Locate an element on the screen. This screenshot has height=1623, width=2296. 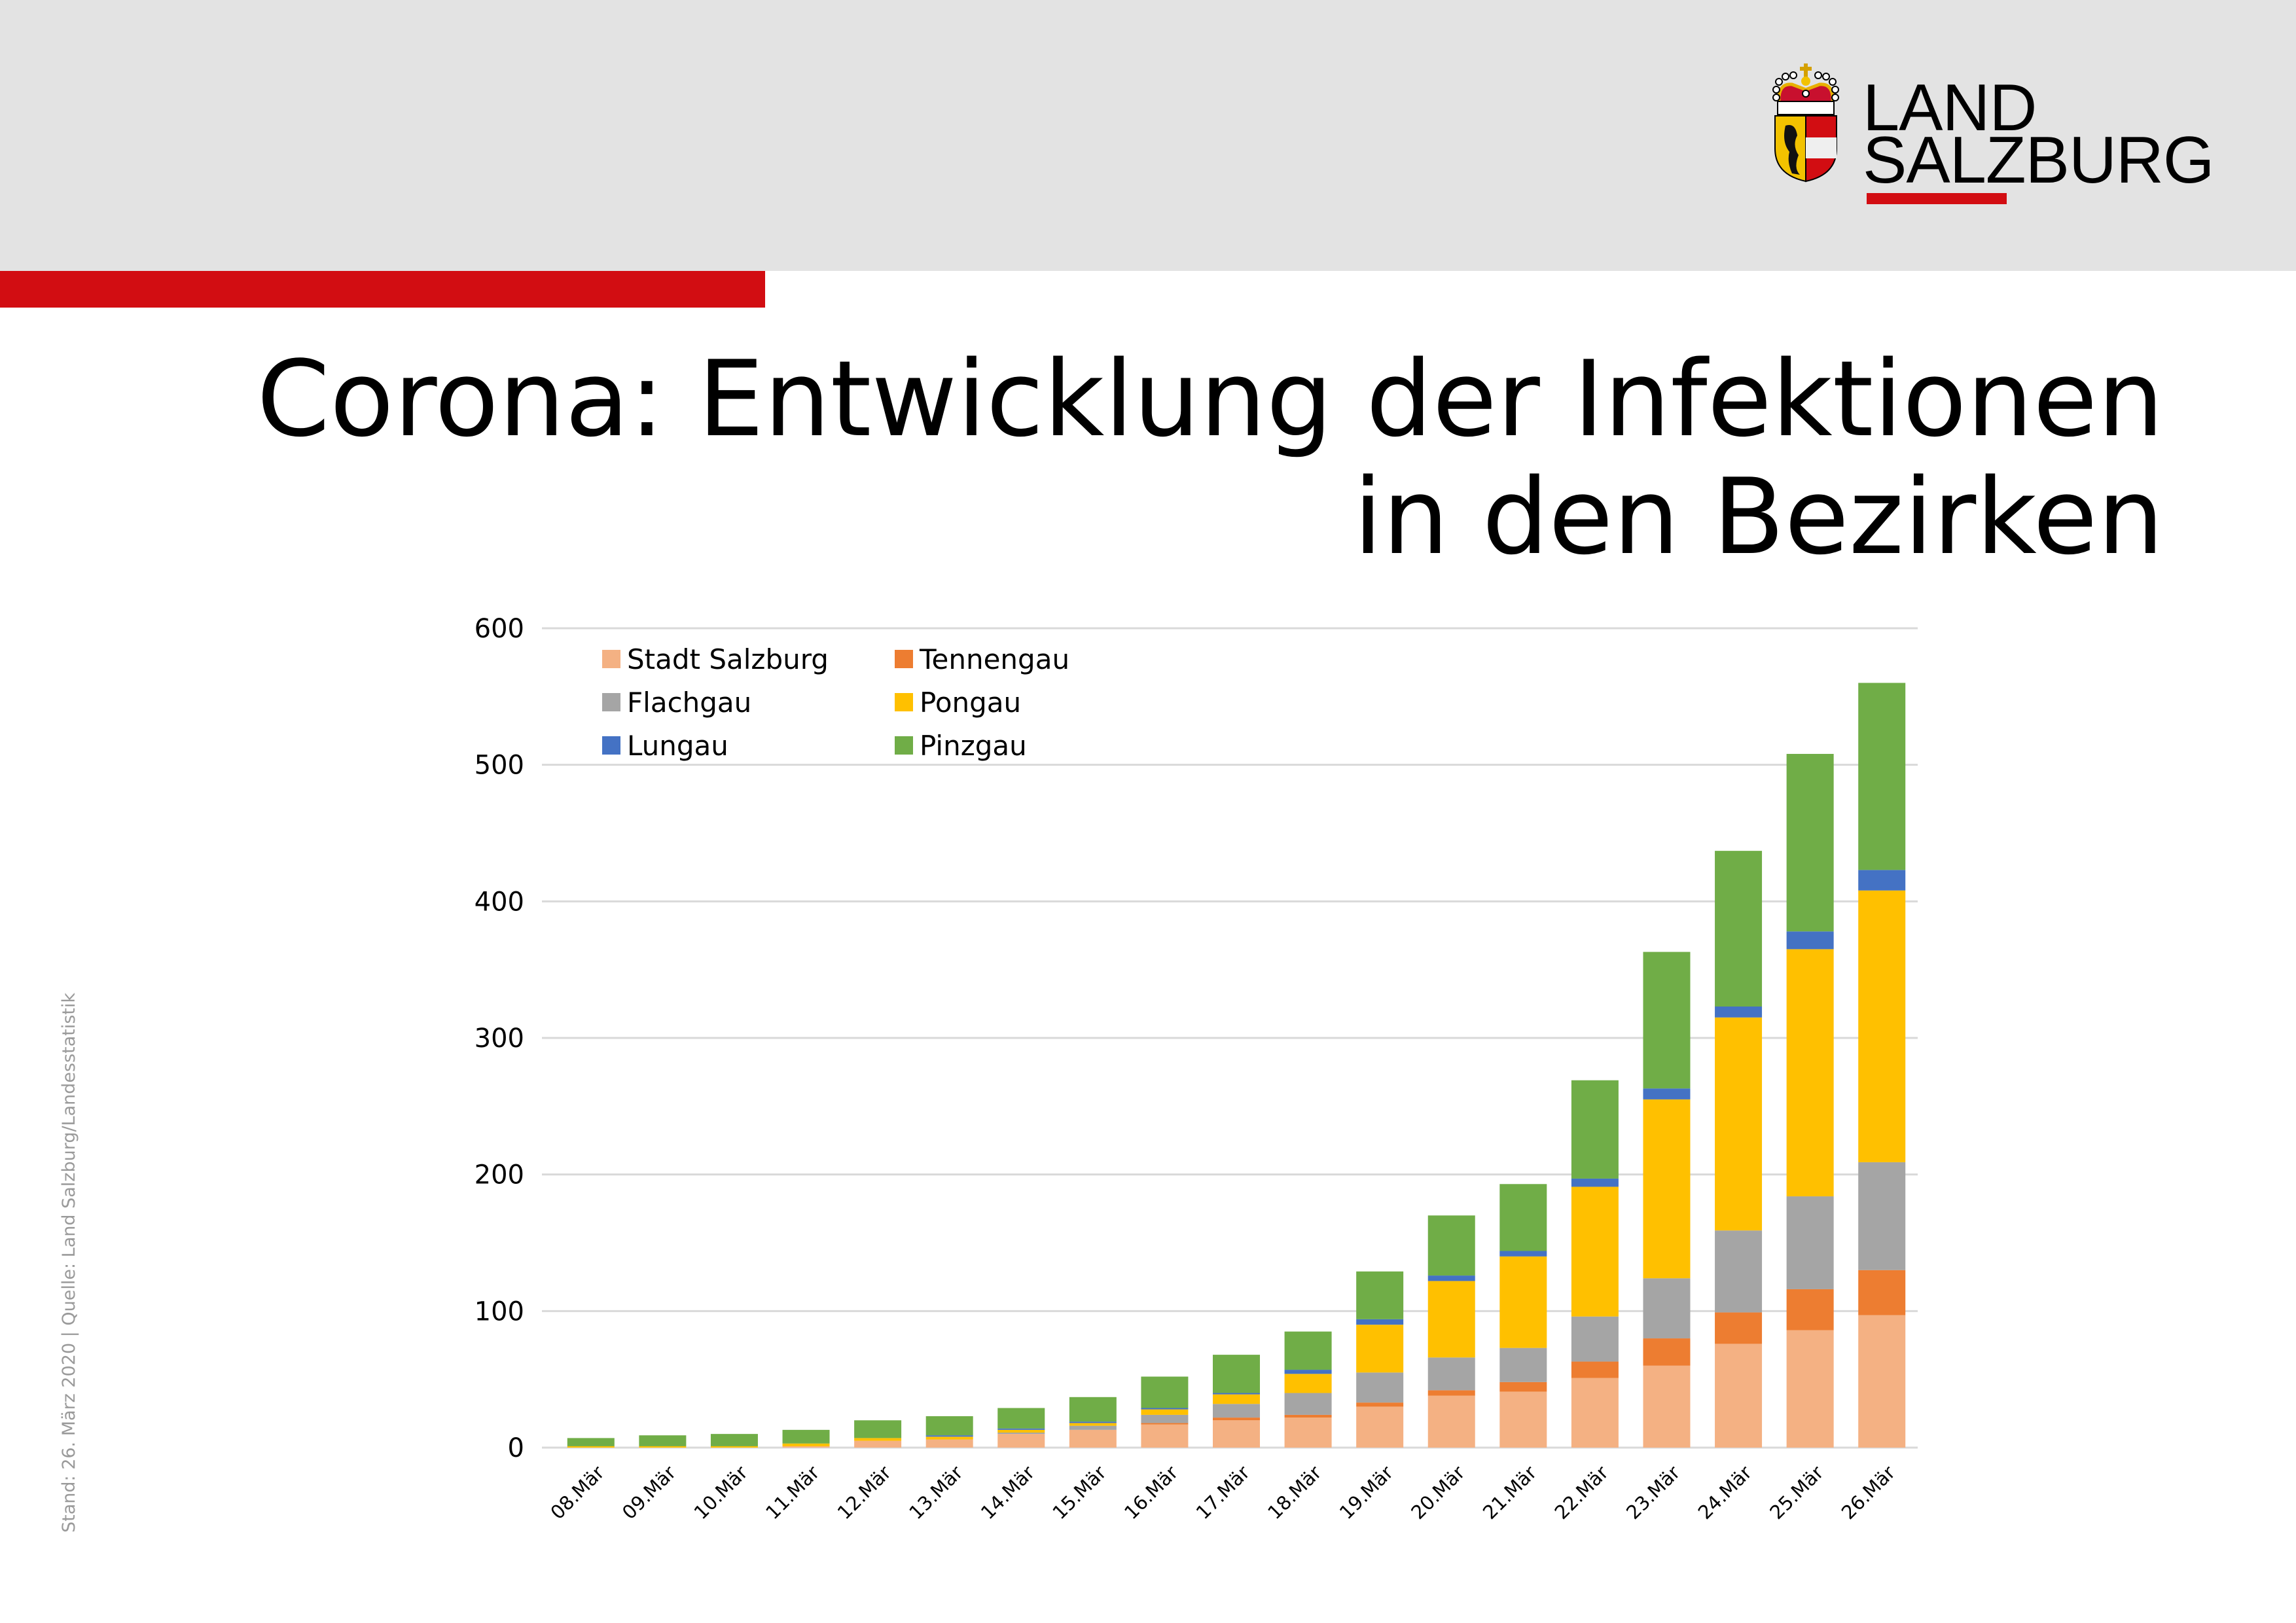
x-tick-label: 12.Mär is located at coordinates (864, 1492).